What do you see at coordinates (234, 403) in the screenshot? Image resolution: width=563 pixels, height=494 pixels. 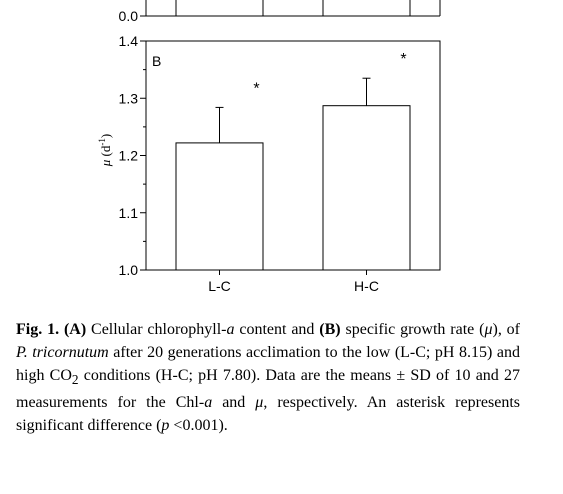 I see `caption-text-7: and` at bounding box center [234, 403].